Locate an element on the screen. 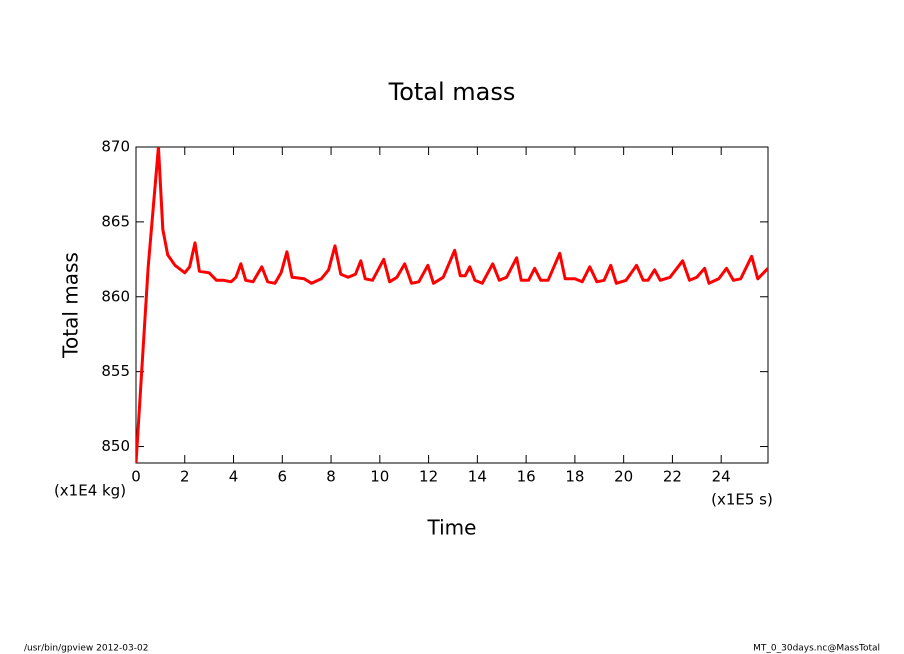 This screenshot has height=654, width=904. x-tick-label: 12 is located at coordinates (428, 477).